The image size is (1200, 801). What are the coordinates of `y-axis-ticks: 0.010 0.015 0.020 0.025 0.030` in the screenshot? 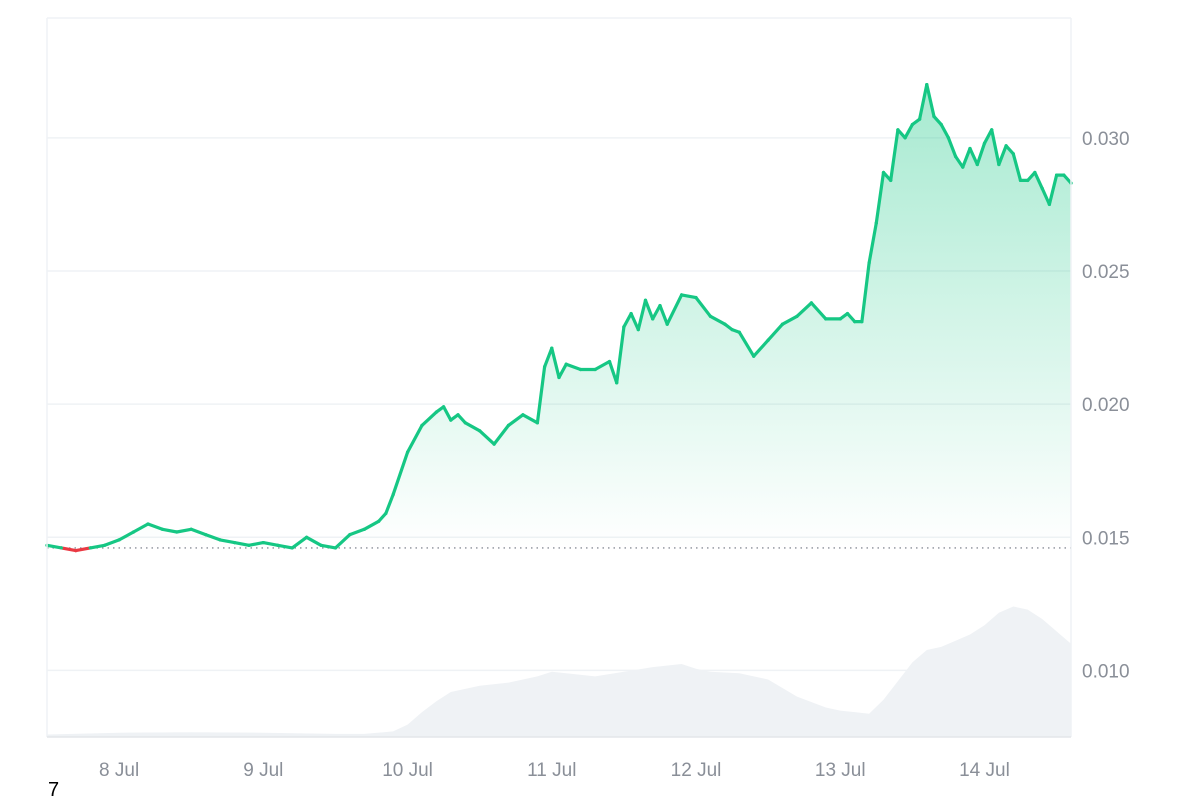 It's located at (1106, 406).